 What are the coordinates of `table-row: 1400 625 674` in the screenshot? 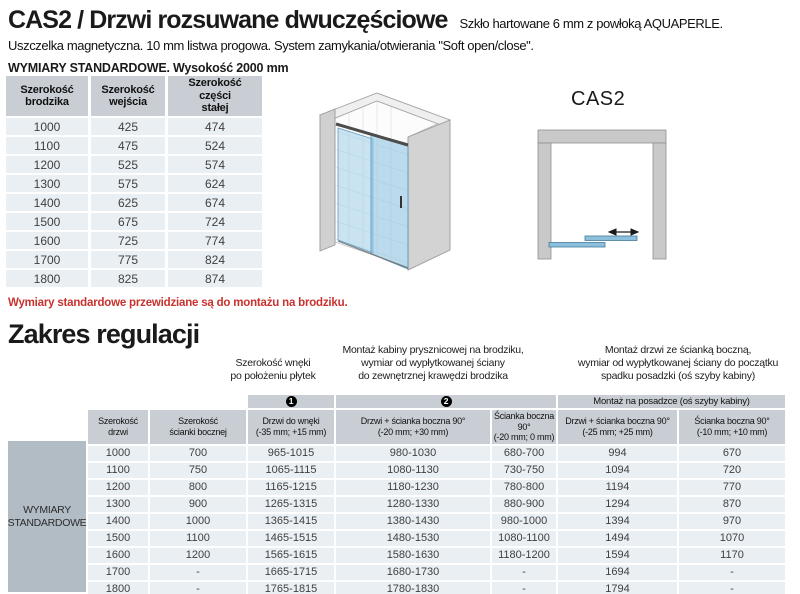 It's located at (134, 202).